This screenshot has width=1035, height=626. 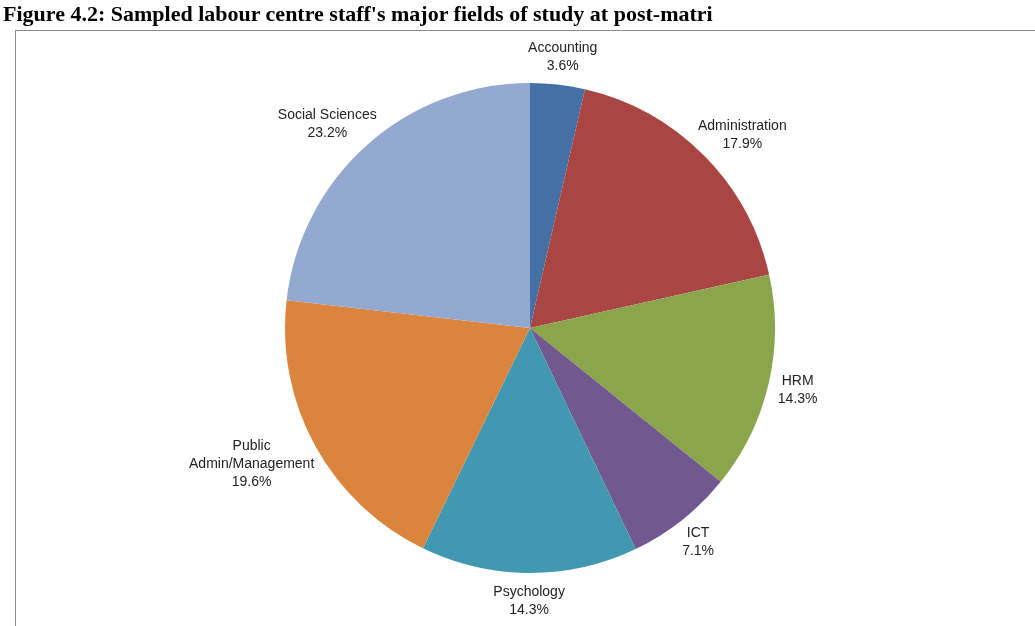 What do you see at coordinates (251, 480) in the screenshot?
I see `data-label: 19.6%` at bounding box center [251, 480].